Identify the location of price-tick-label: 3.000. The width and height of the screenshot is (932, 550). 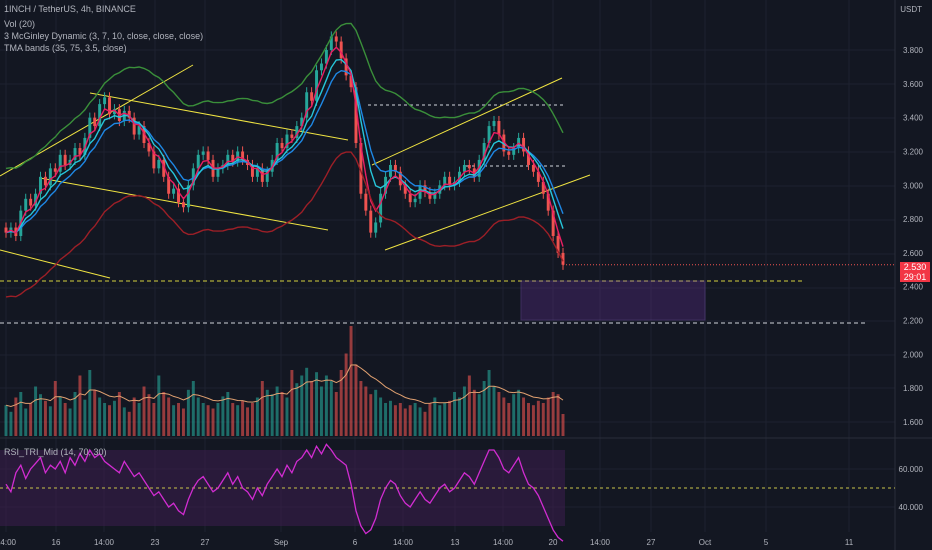
(913, 185).